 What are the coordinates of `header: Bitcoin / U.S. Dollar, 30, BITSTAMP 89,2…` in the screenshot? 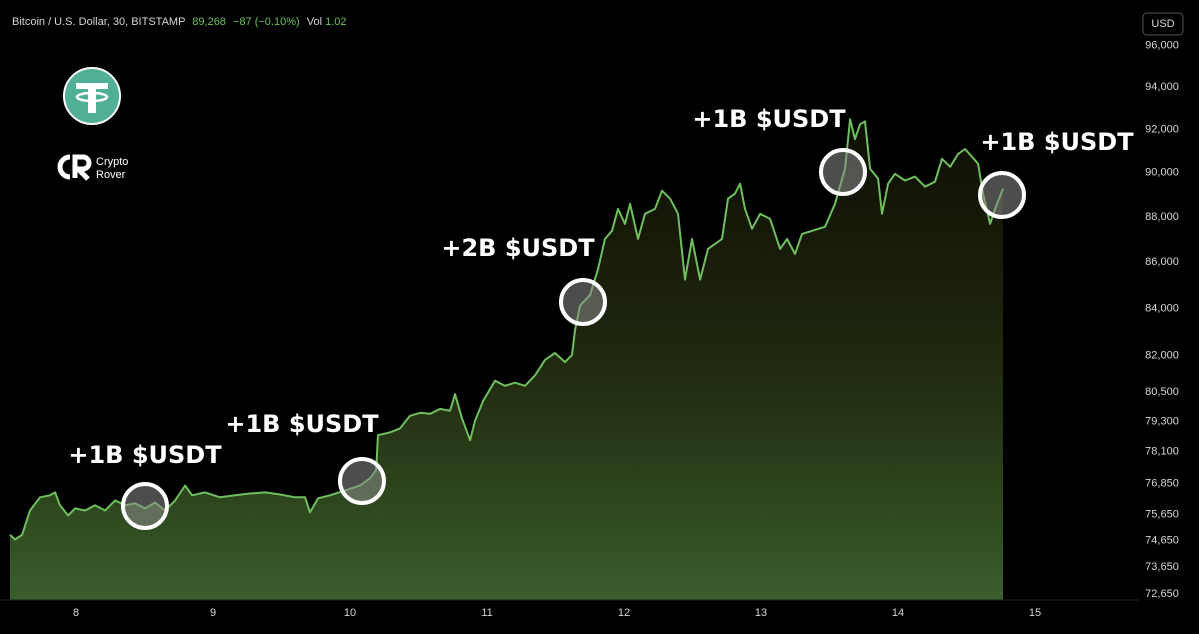 It's located at (179, 22).